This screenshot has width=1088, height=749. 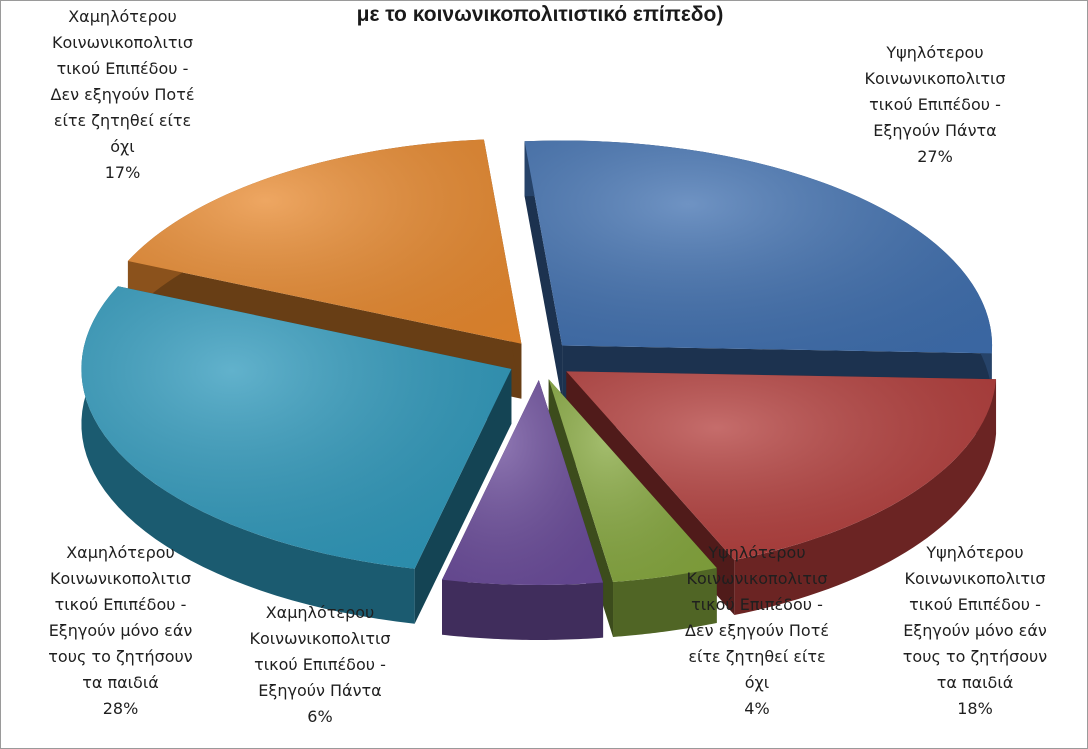 I want to click on data-label-percent: 17%, so click(x=122, y=172).